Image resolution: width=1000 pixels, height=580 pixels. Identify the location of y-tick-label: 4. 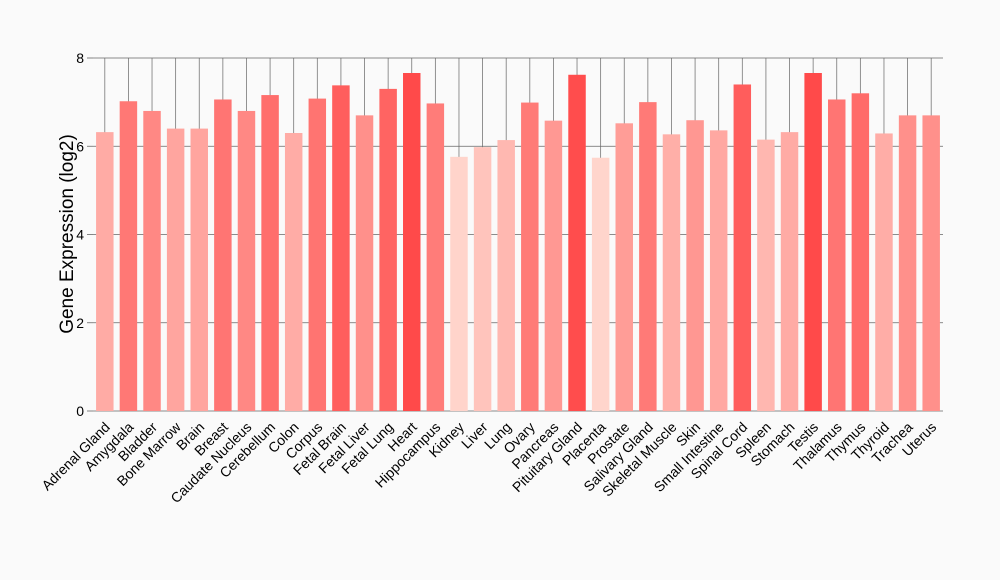
(80, 235).